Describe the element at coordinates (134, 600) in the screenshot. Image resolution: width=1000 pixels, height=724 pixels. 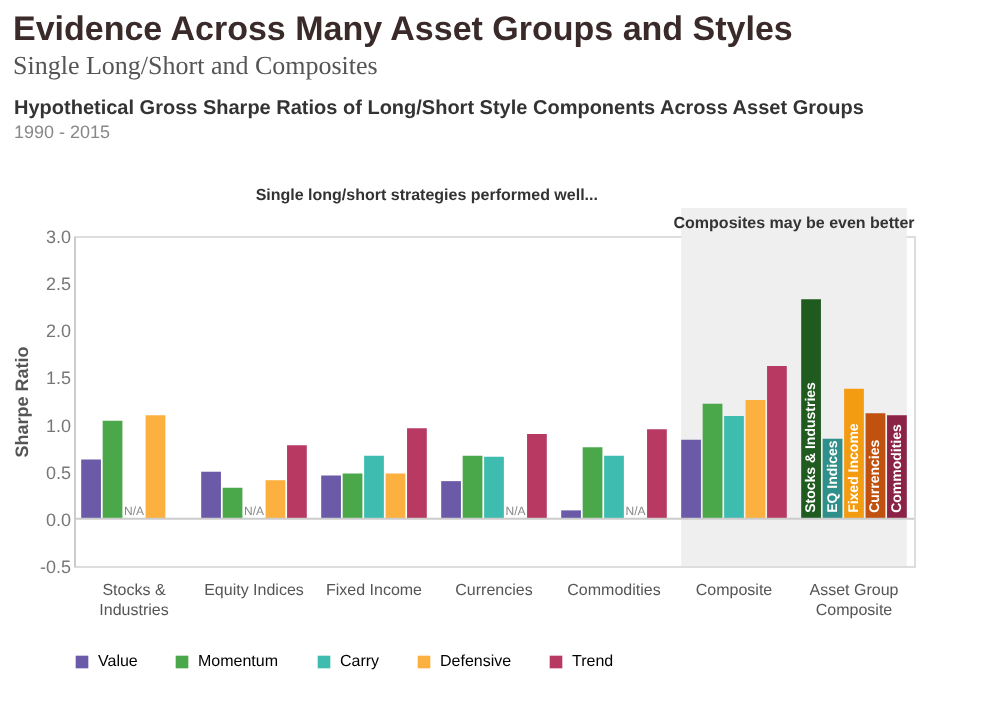
I see `x-tick-label: Stocks & Industries` at that location.